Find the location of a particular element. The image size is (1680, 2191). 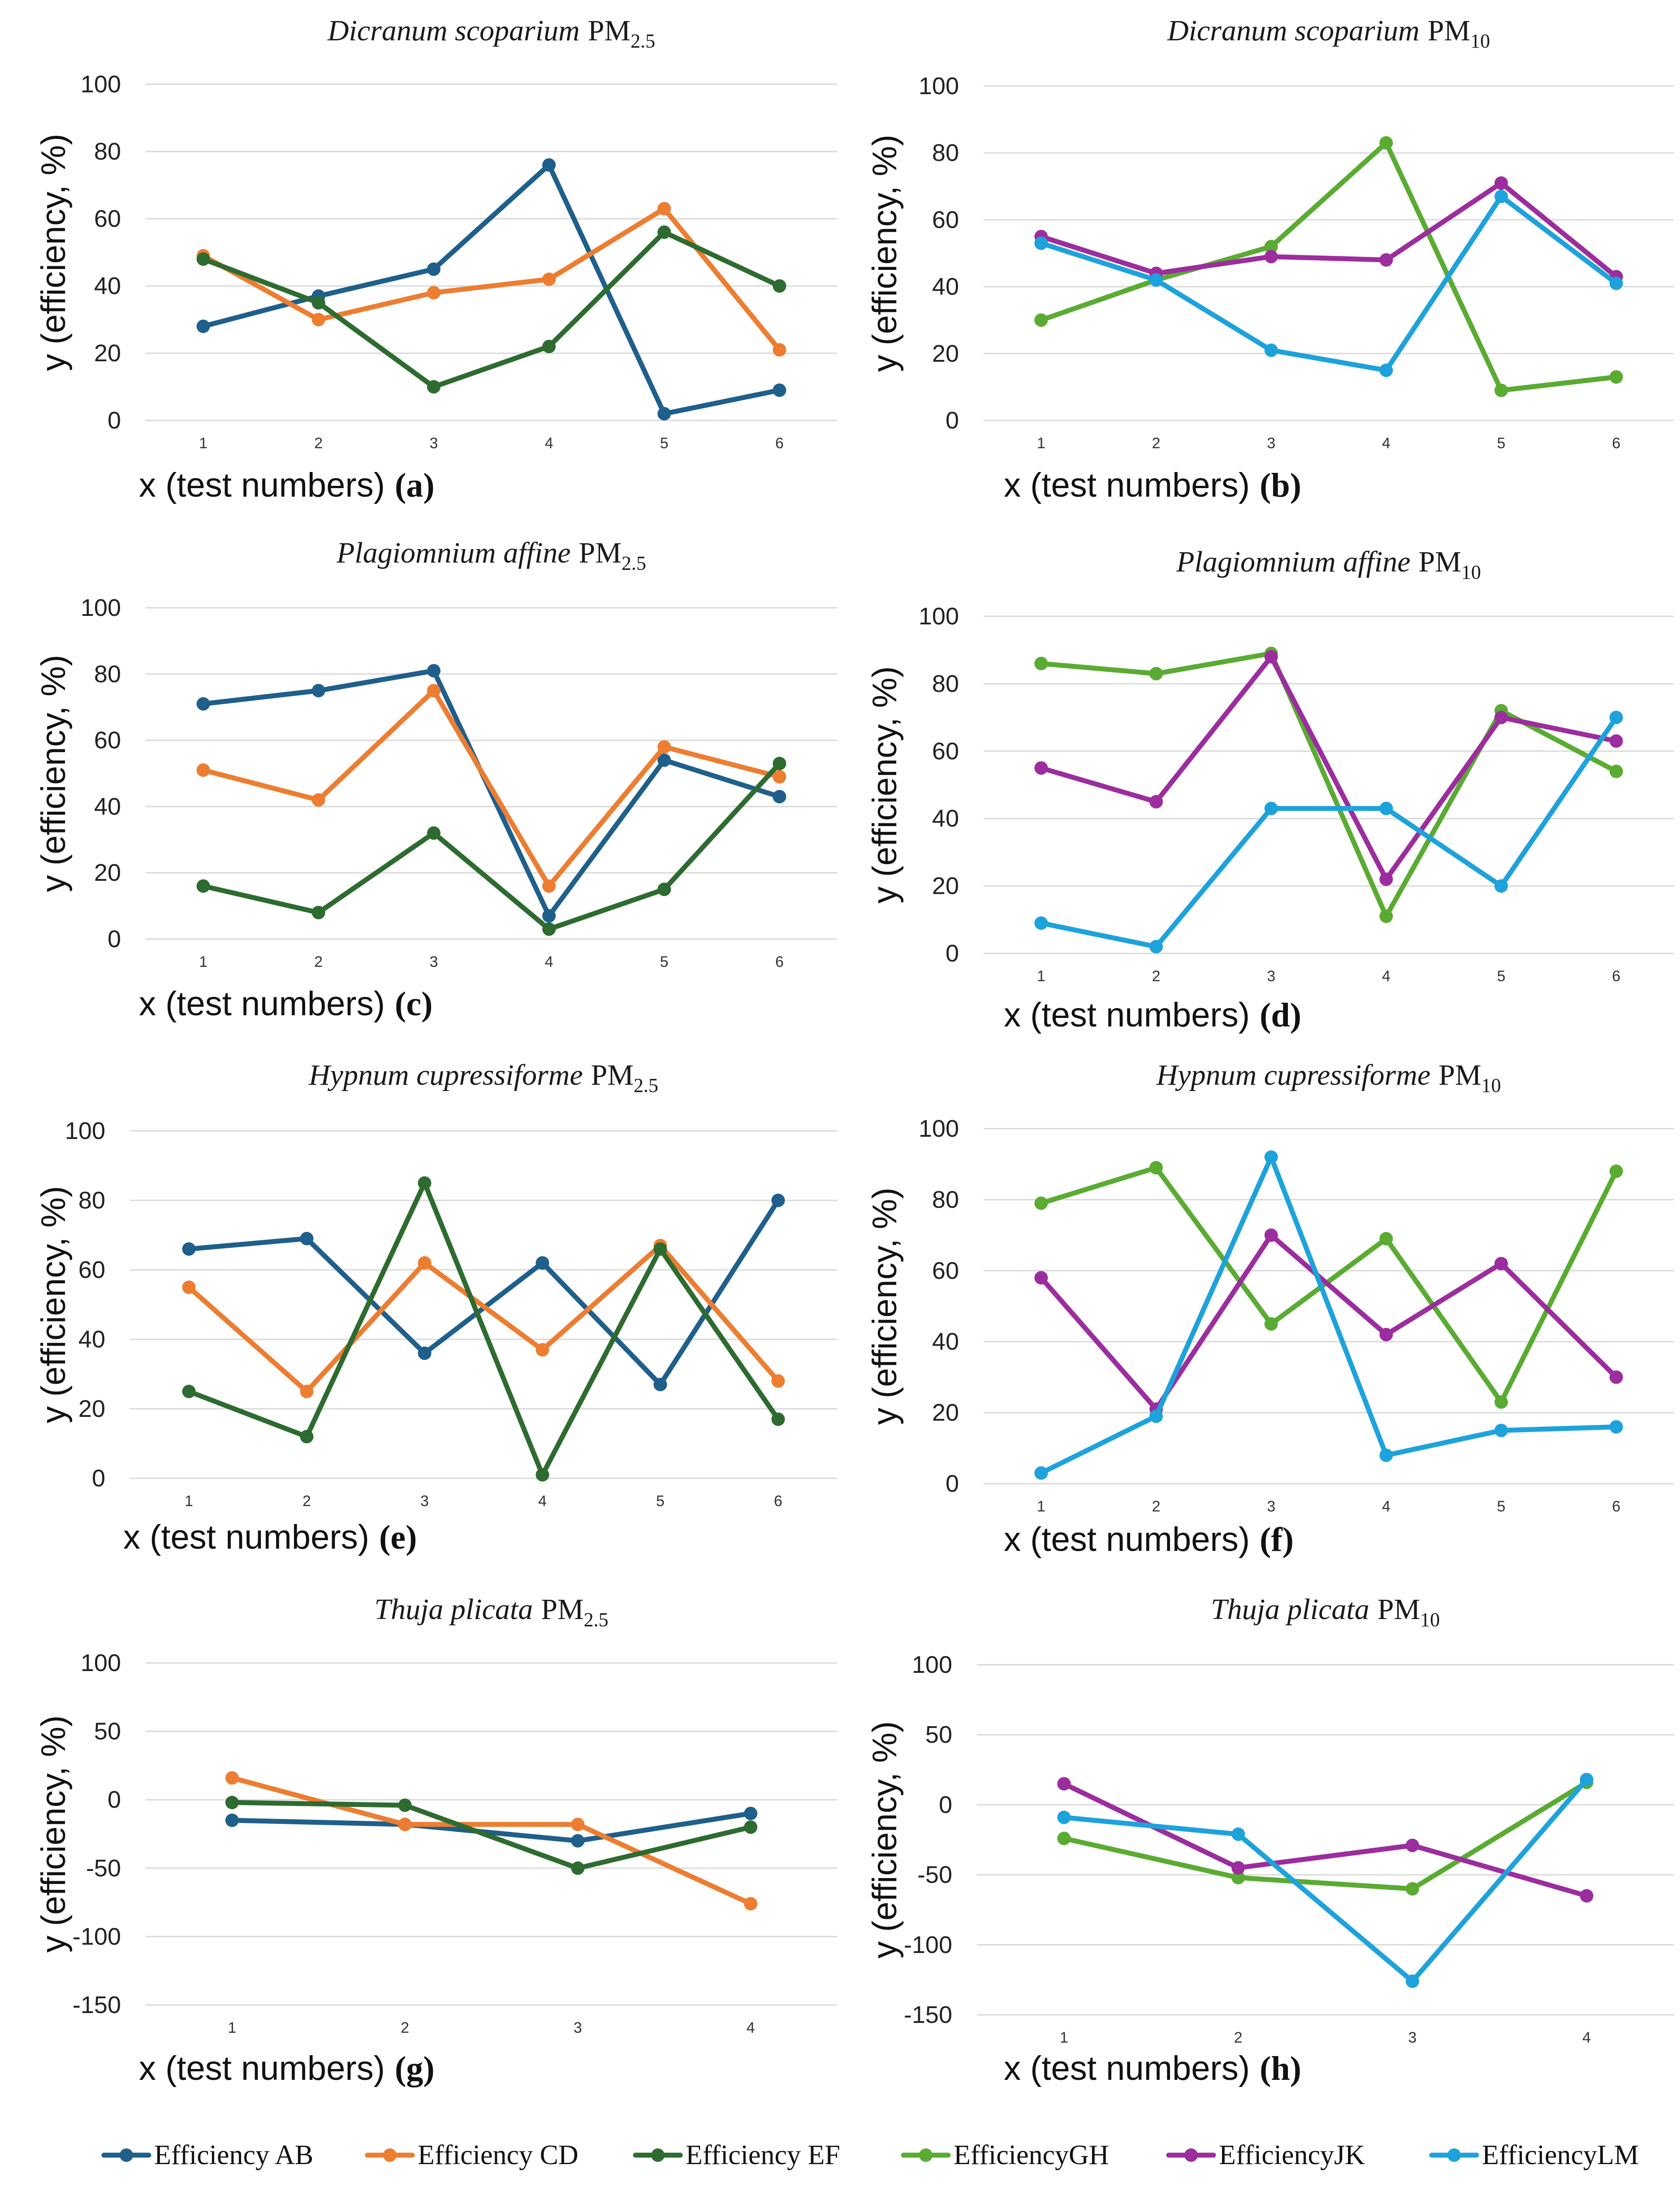

x-axis-label: x (test numbers) (e) is located at coordinates (270, 1537).